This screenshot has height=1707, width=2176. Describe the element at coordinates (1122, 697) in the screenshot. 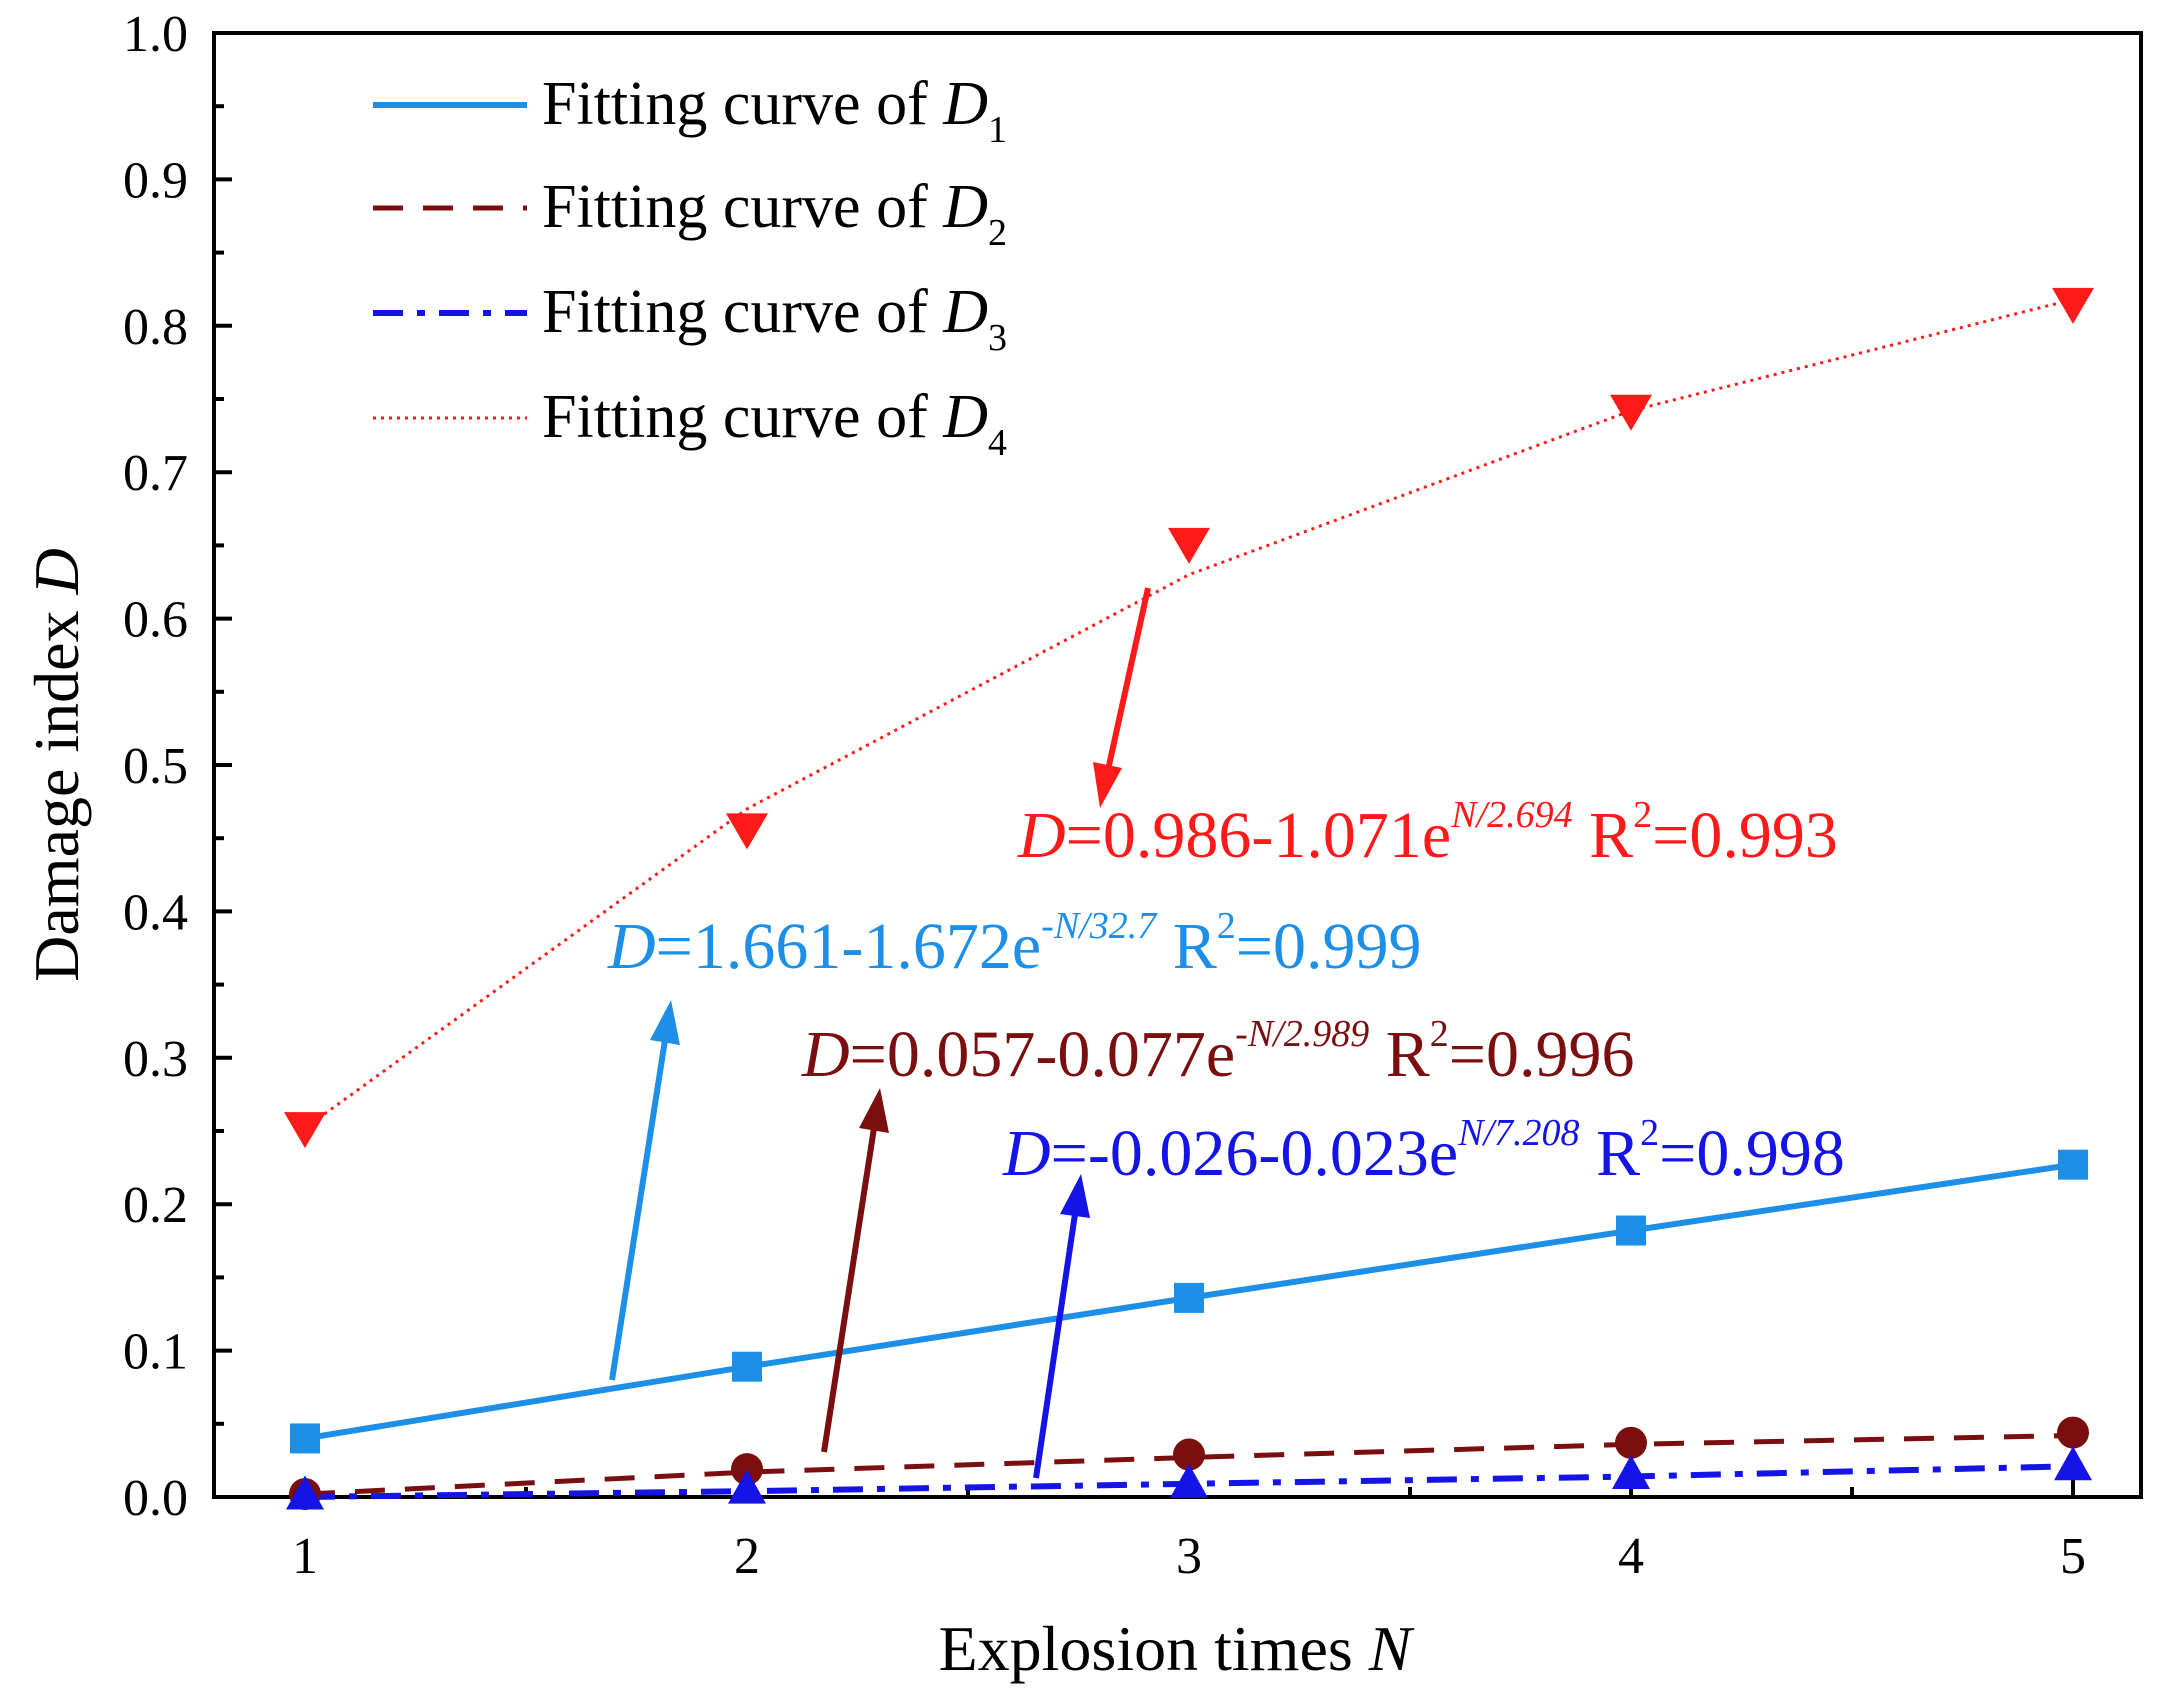

I see `arrow-d4` at that location.